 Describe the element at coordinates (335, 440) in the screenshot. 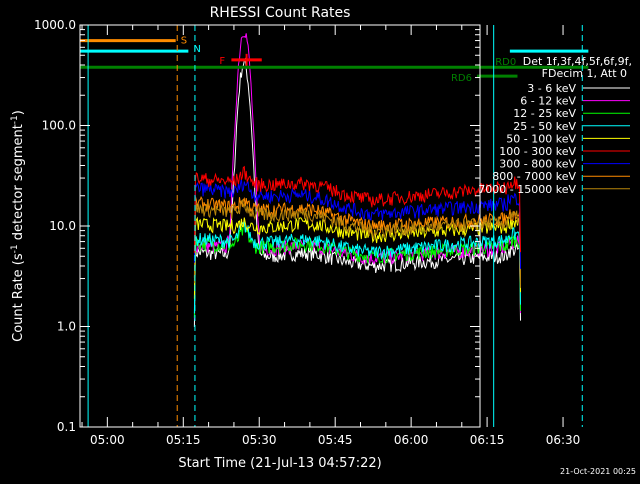

I see `x-tick-label: 05:45` at that location.